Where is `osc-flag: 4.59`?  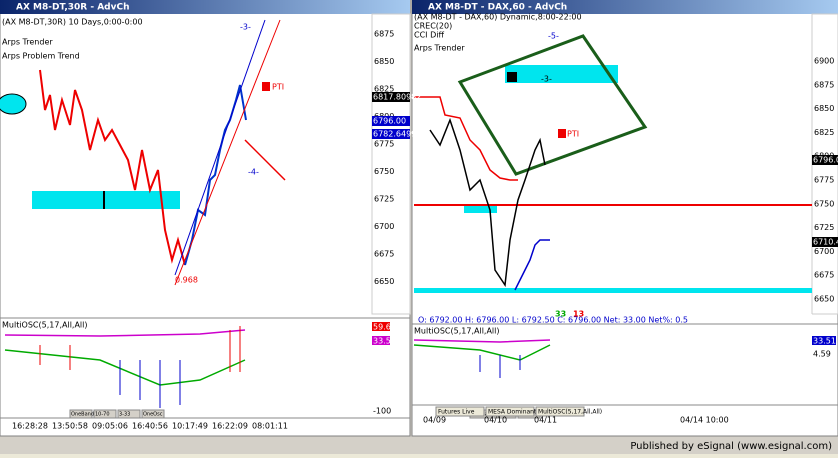
osc-flag: 4.59 is located at coordinates (822, 354).